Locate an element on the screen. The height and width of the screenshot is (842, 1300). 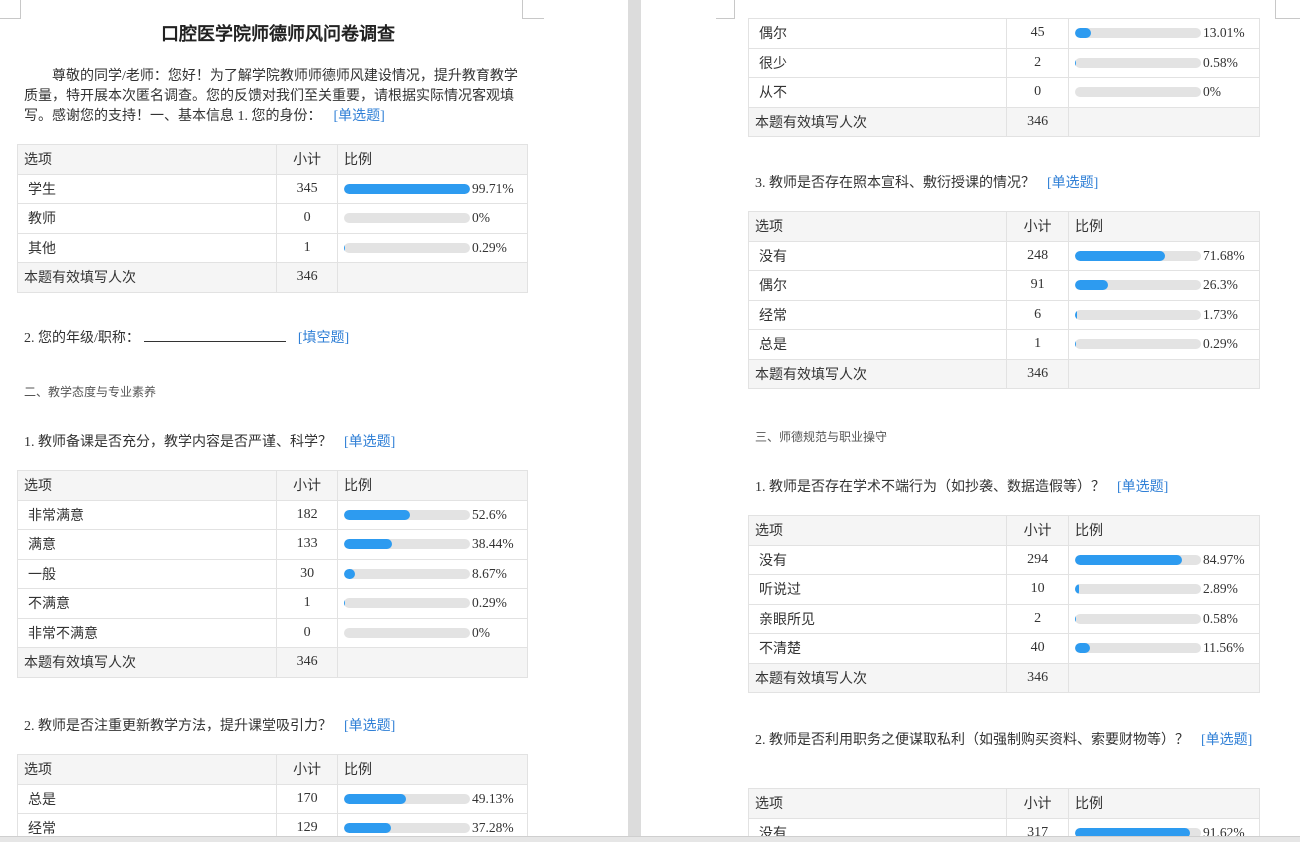
table-header-row: 选项小计比例 is located at coordinates (1004, 804).